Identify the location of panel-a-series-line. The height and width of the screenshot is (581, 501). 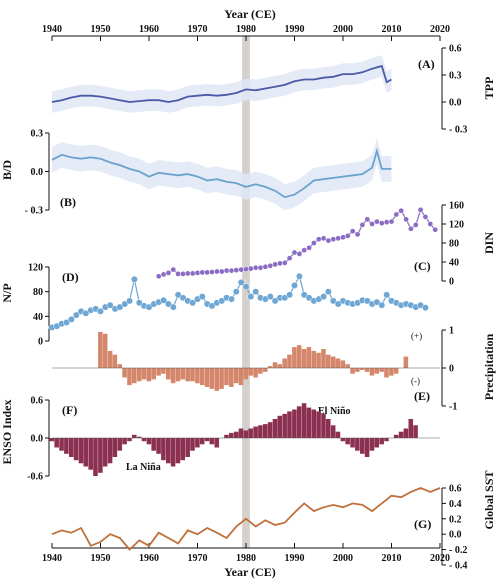
(221, 83).